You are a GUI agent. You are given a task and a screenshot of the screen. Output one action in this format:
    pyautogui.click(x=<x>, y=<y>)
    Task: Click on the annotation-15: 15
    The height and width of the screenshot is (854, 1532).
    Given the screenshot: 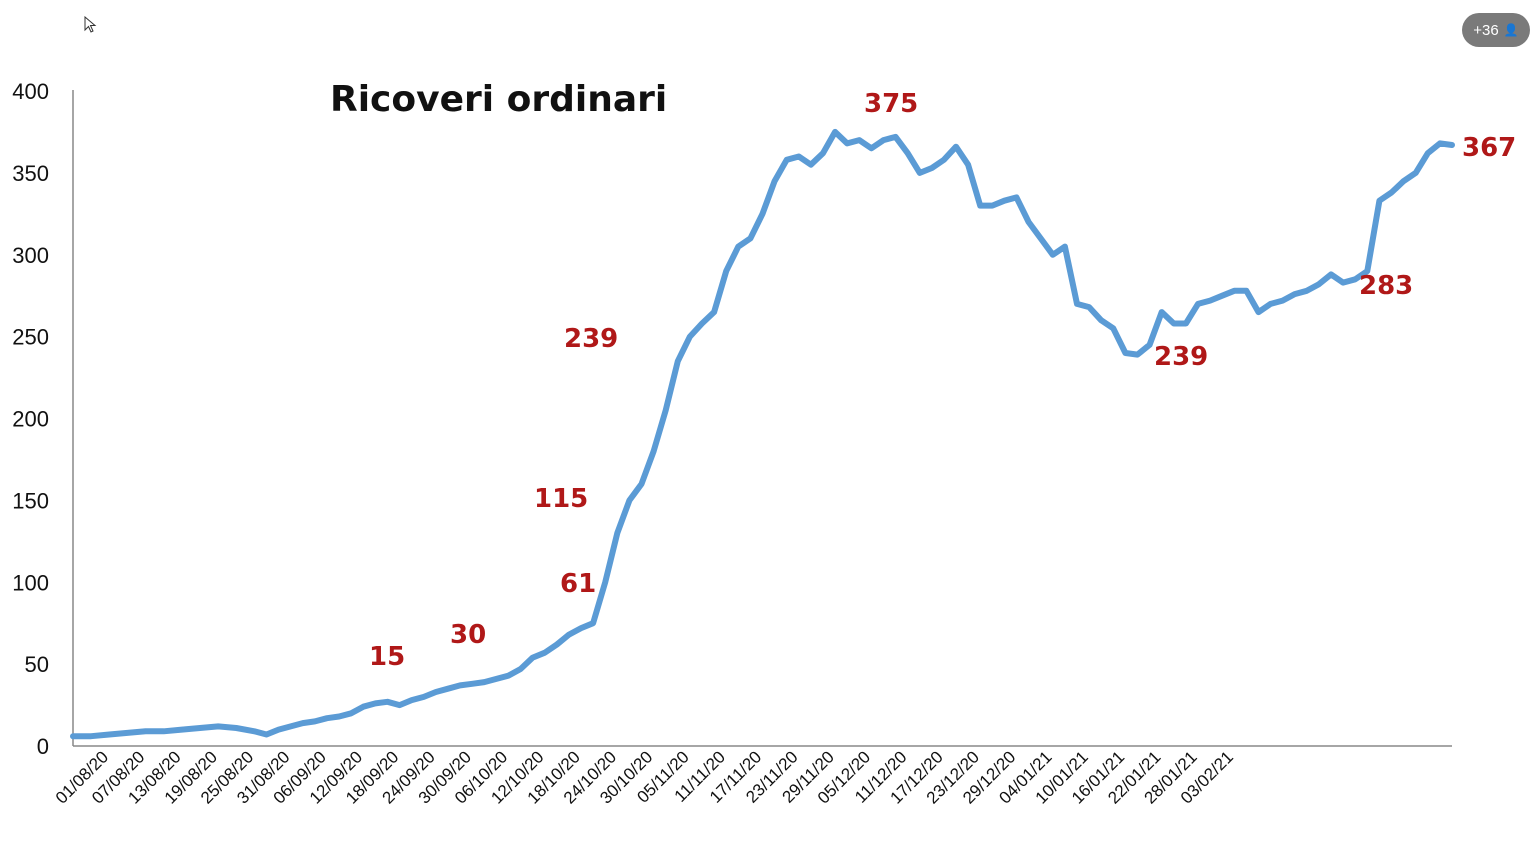 What is the action you would take?
    pyautogui.click(x=387, y=657)
    